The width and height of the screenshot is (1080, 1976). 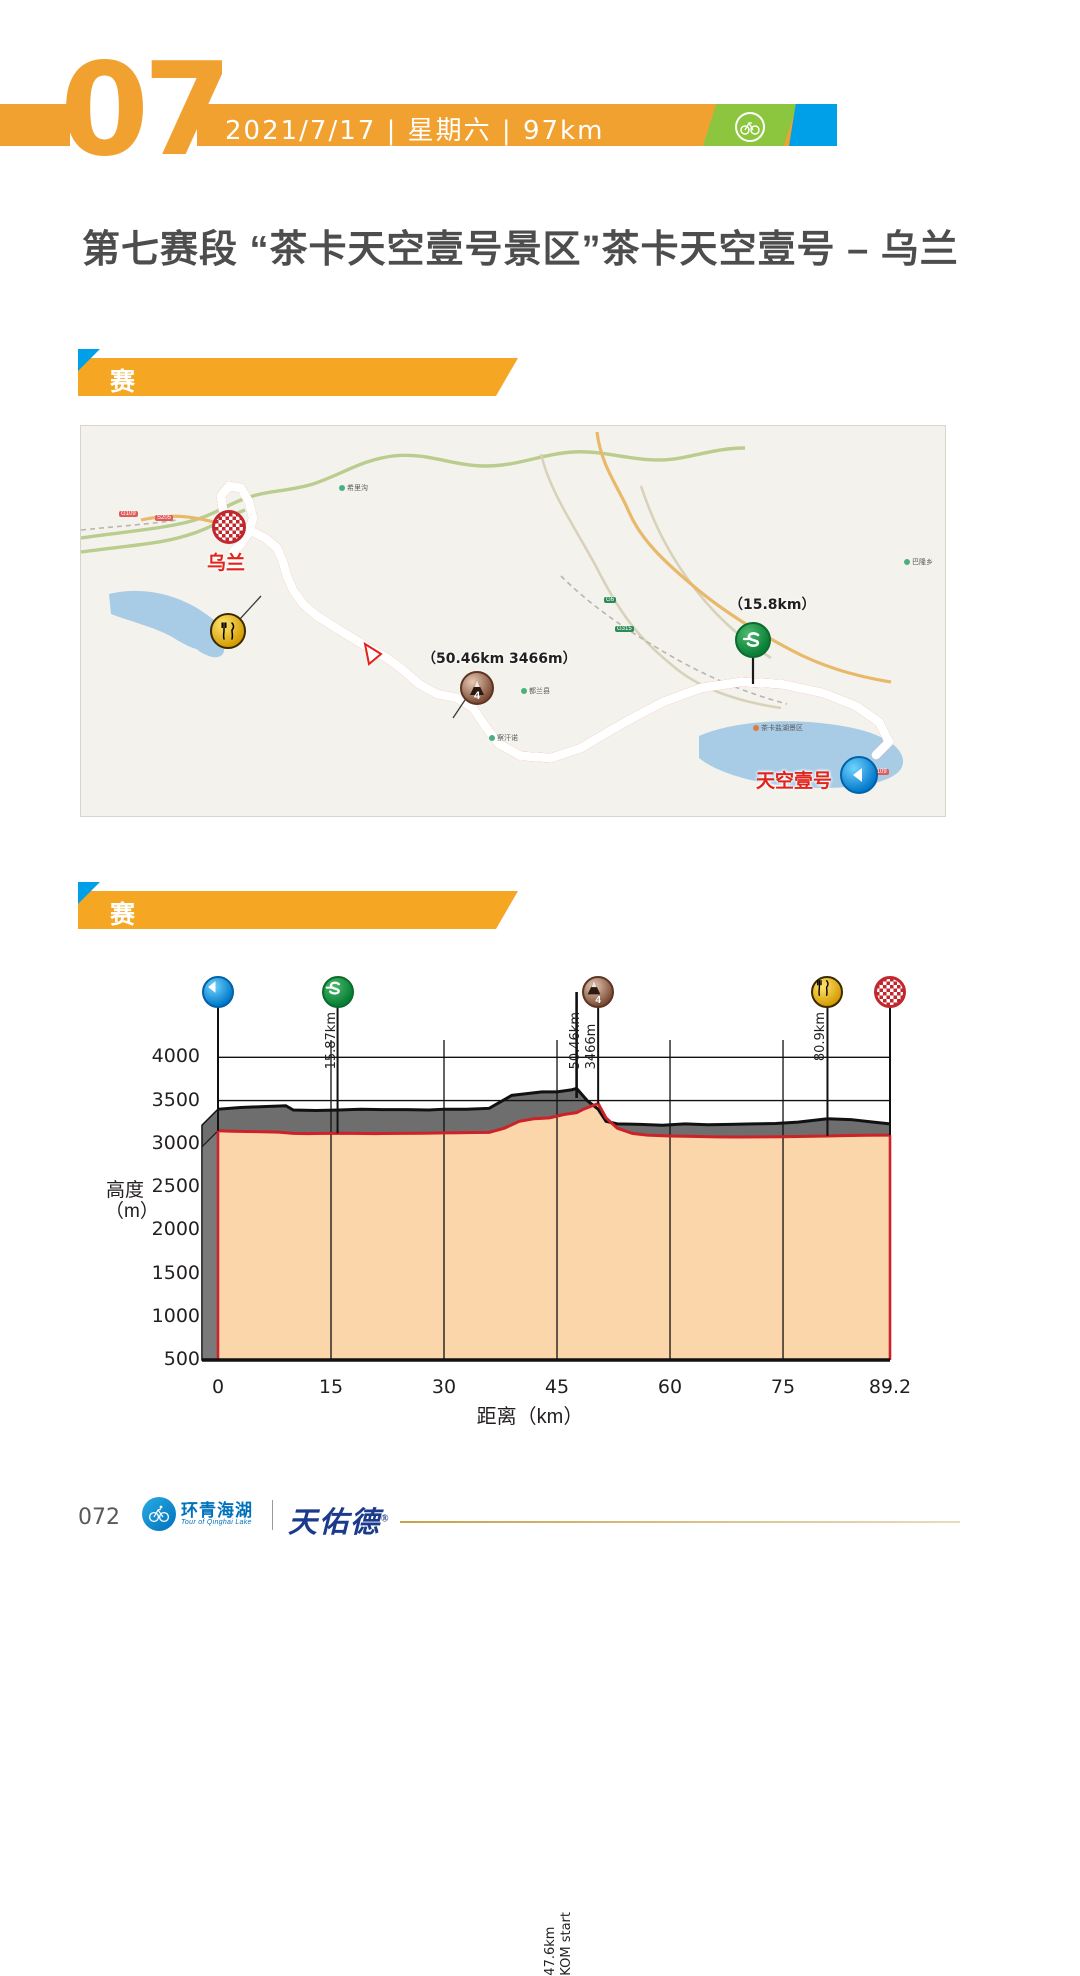 I want to click on stage-header-band: 07 2021/7/17 | 星期六 | 97km, so click(x=540, y=111).